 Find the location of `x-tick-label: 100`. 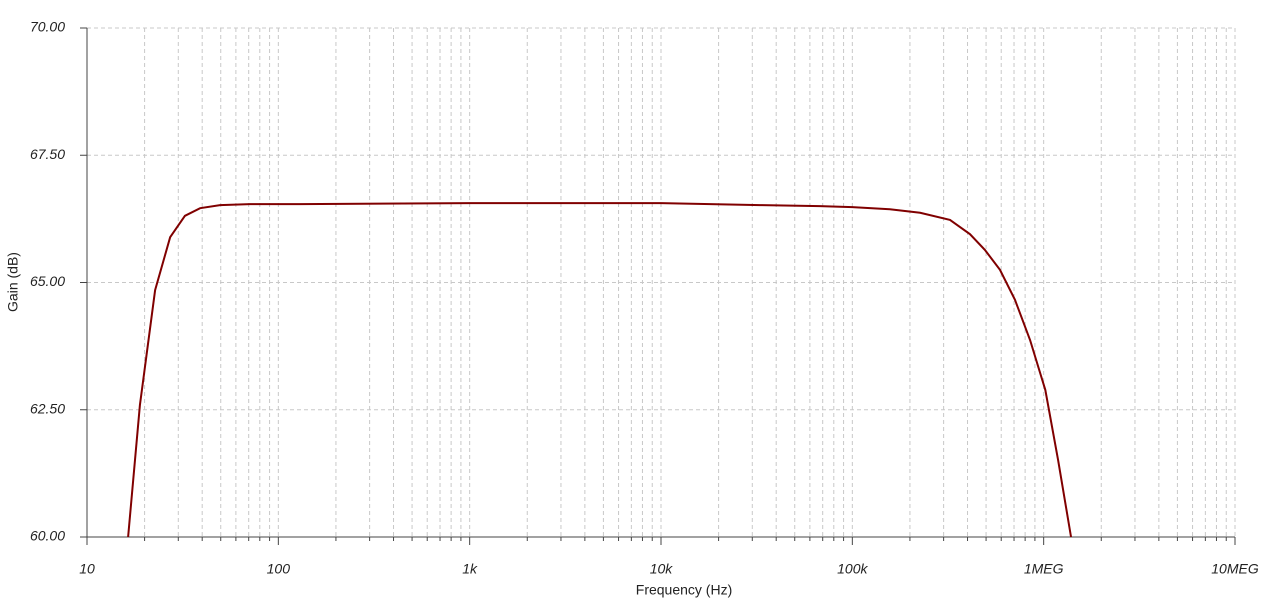

x-tick-label: 100 is located at coordinates (279, 569).